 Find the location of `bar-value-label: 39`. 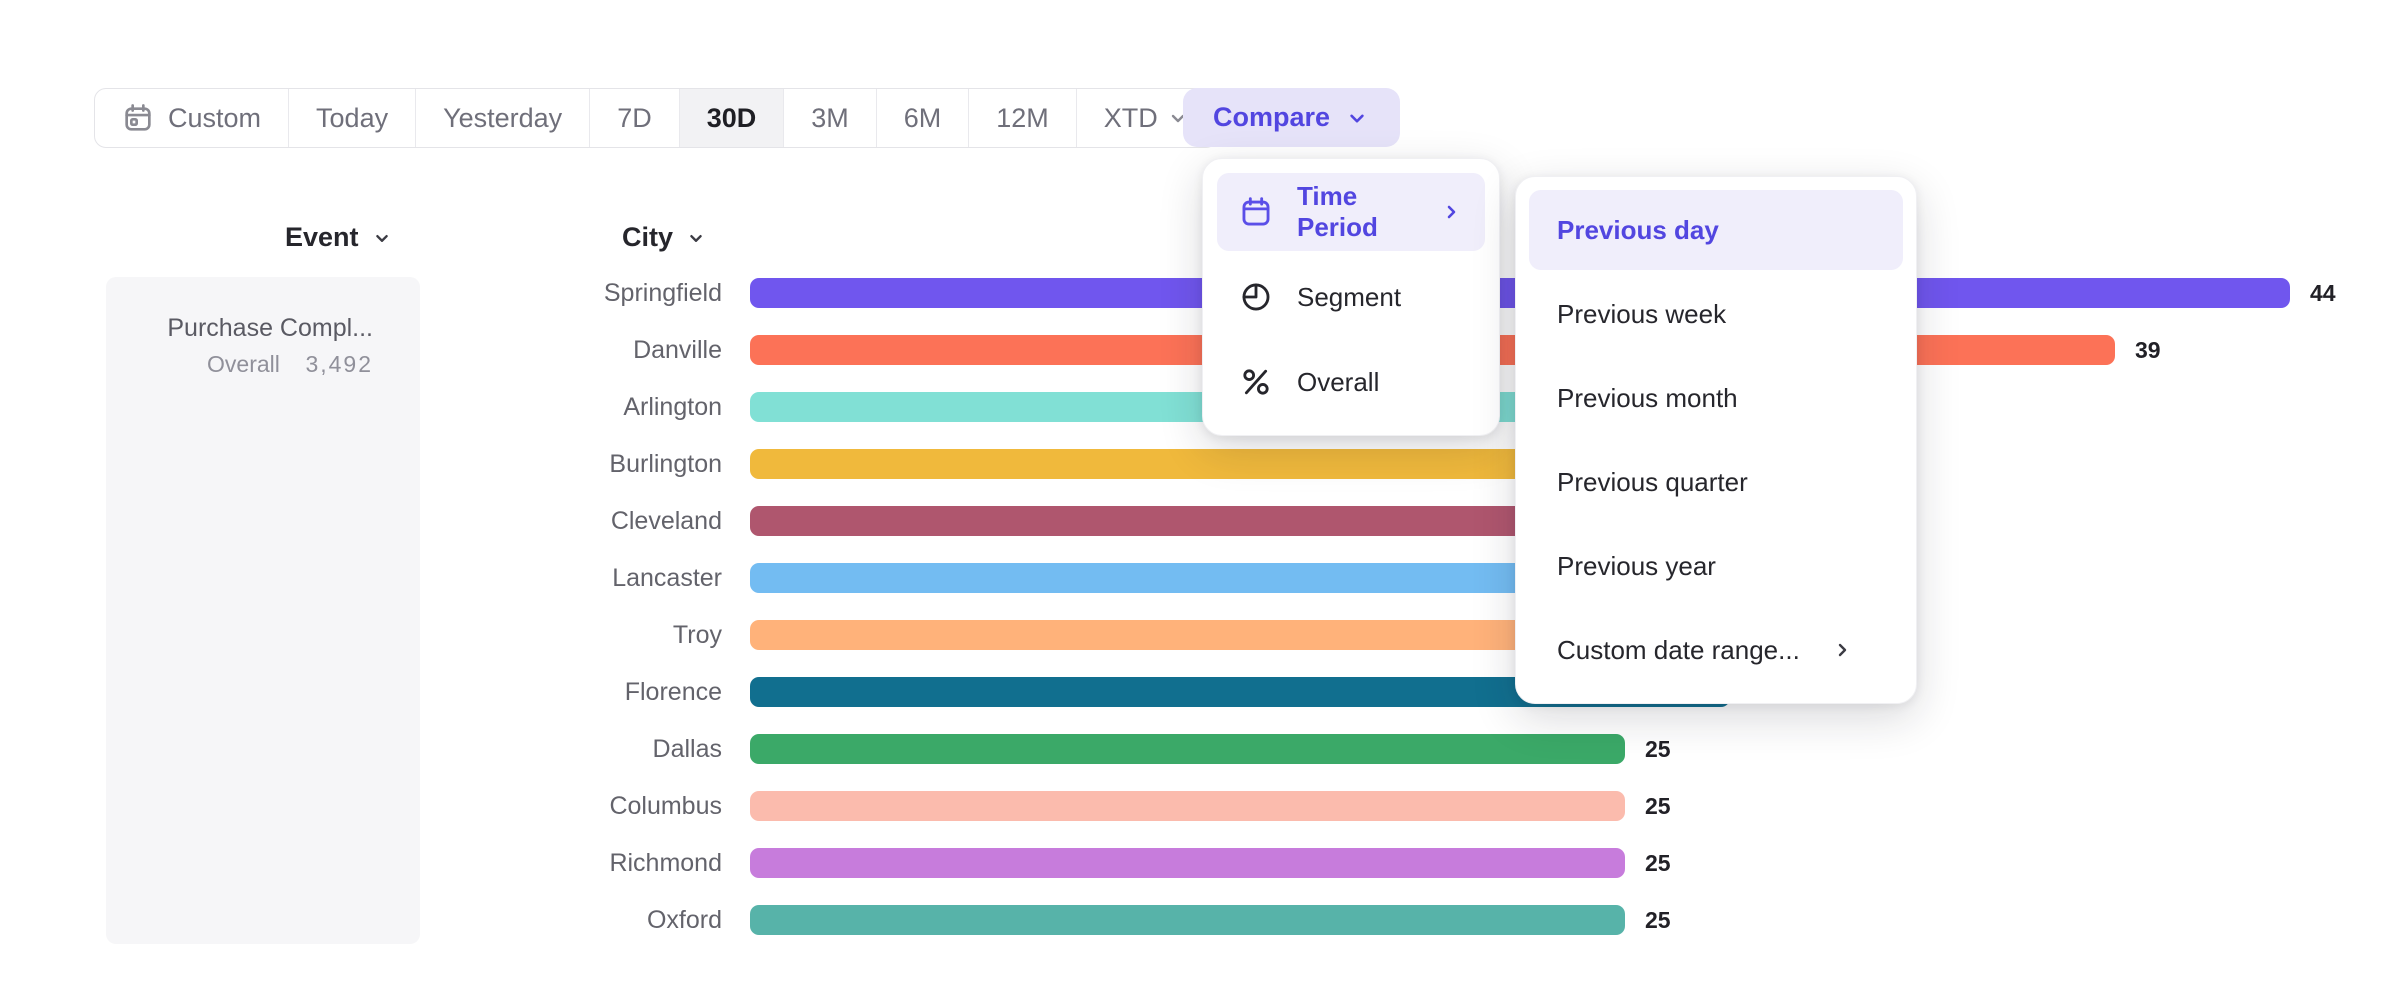

bar-value-label: 39 is located at coordinates (2148, 349).